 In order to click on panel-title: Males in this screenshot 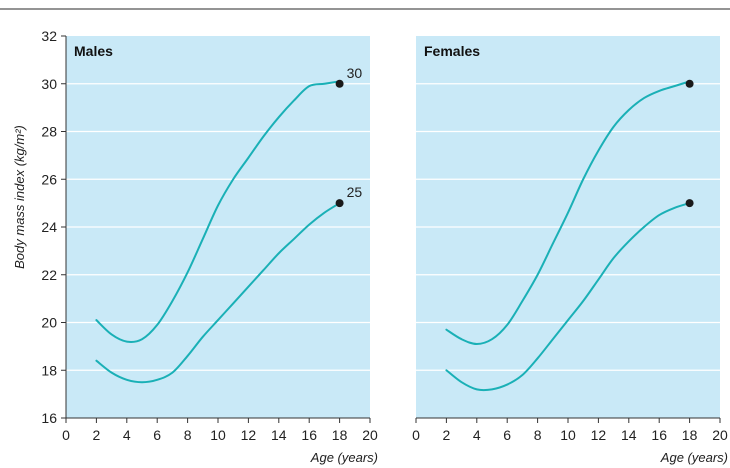, I will do `click(93, 51)`.